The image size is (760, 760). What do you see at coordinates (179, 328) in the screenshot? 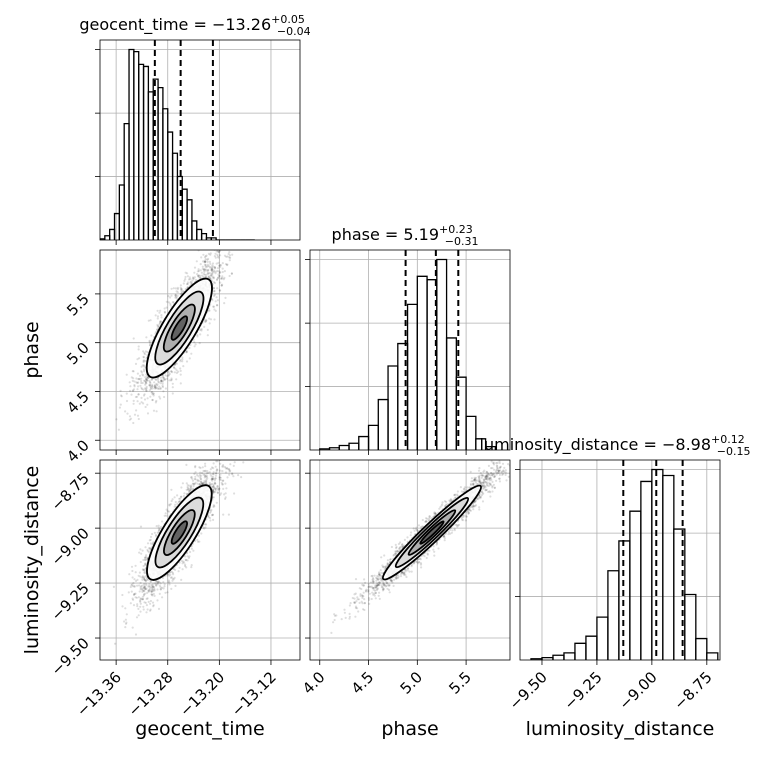
I see `density-fill` at bounding box center [179, 328].